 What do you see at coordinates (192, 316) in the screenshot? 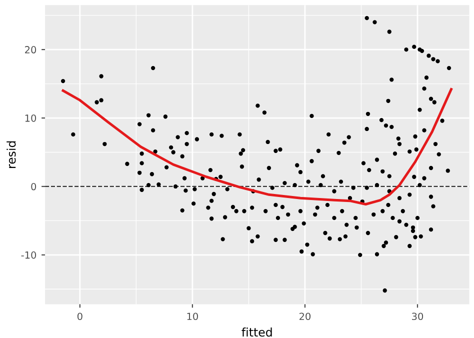
I see `x-tick-label: 10` at bounding box center [192, 316].